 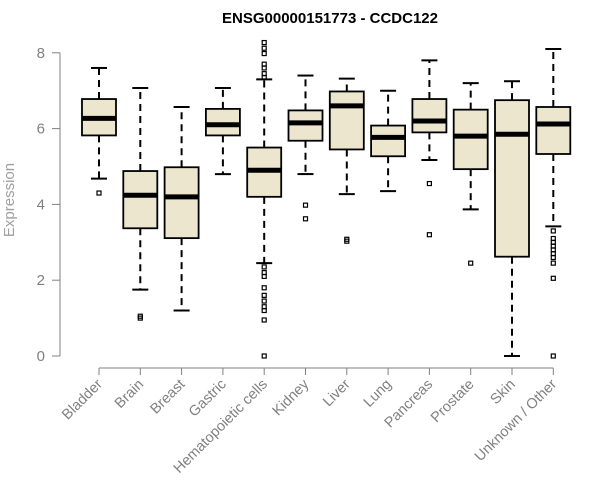 What do you see at coordinates (9, 200) in the screenshot?
I see `y-axis-label: Expression` at bounding box center [9, 200].